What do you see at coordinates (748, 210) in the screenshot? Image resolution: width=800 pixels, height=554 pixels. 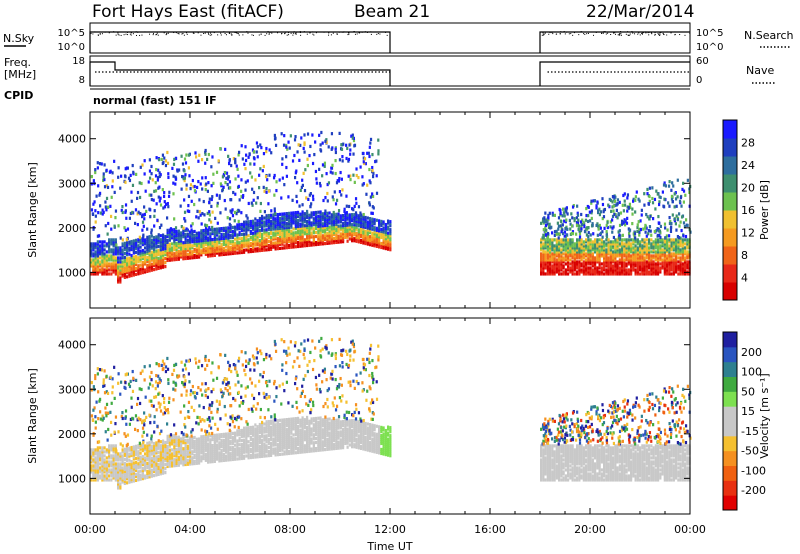 I see `colorbar-tick-label: 16` at bounding box center [748, 210].